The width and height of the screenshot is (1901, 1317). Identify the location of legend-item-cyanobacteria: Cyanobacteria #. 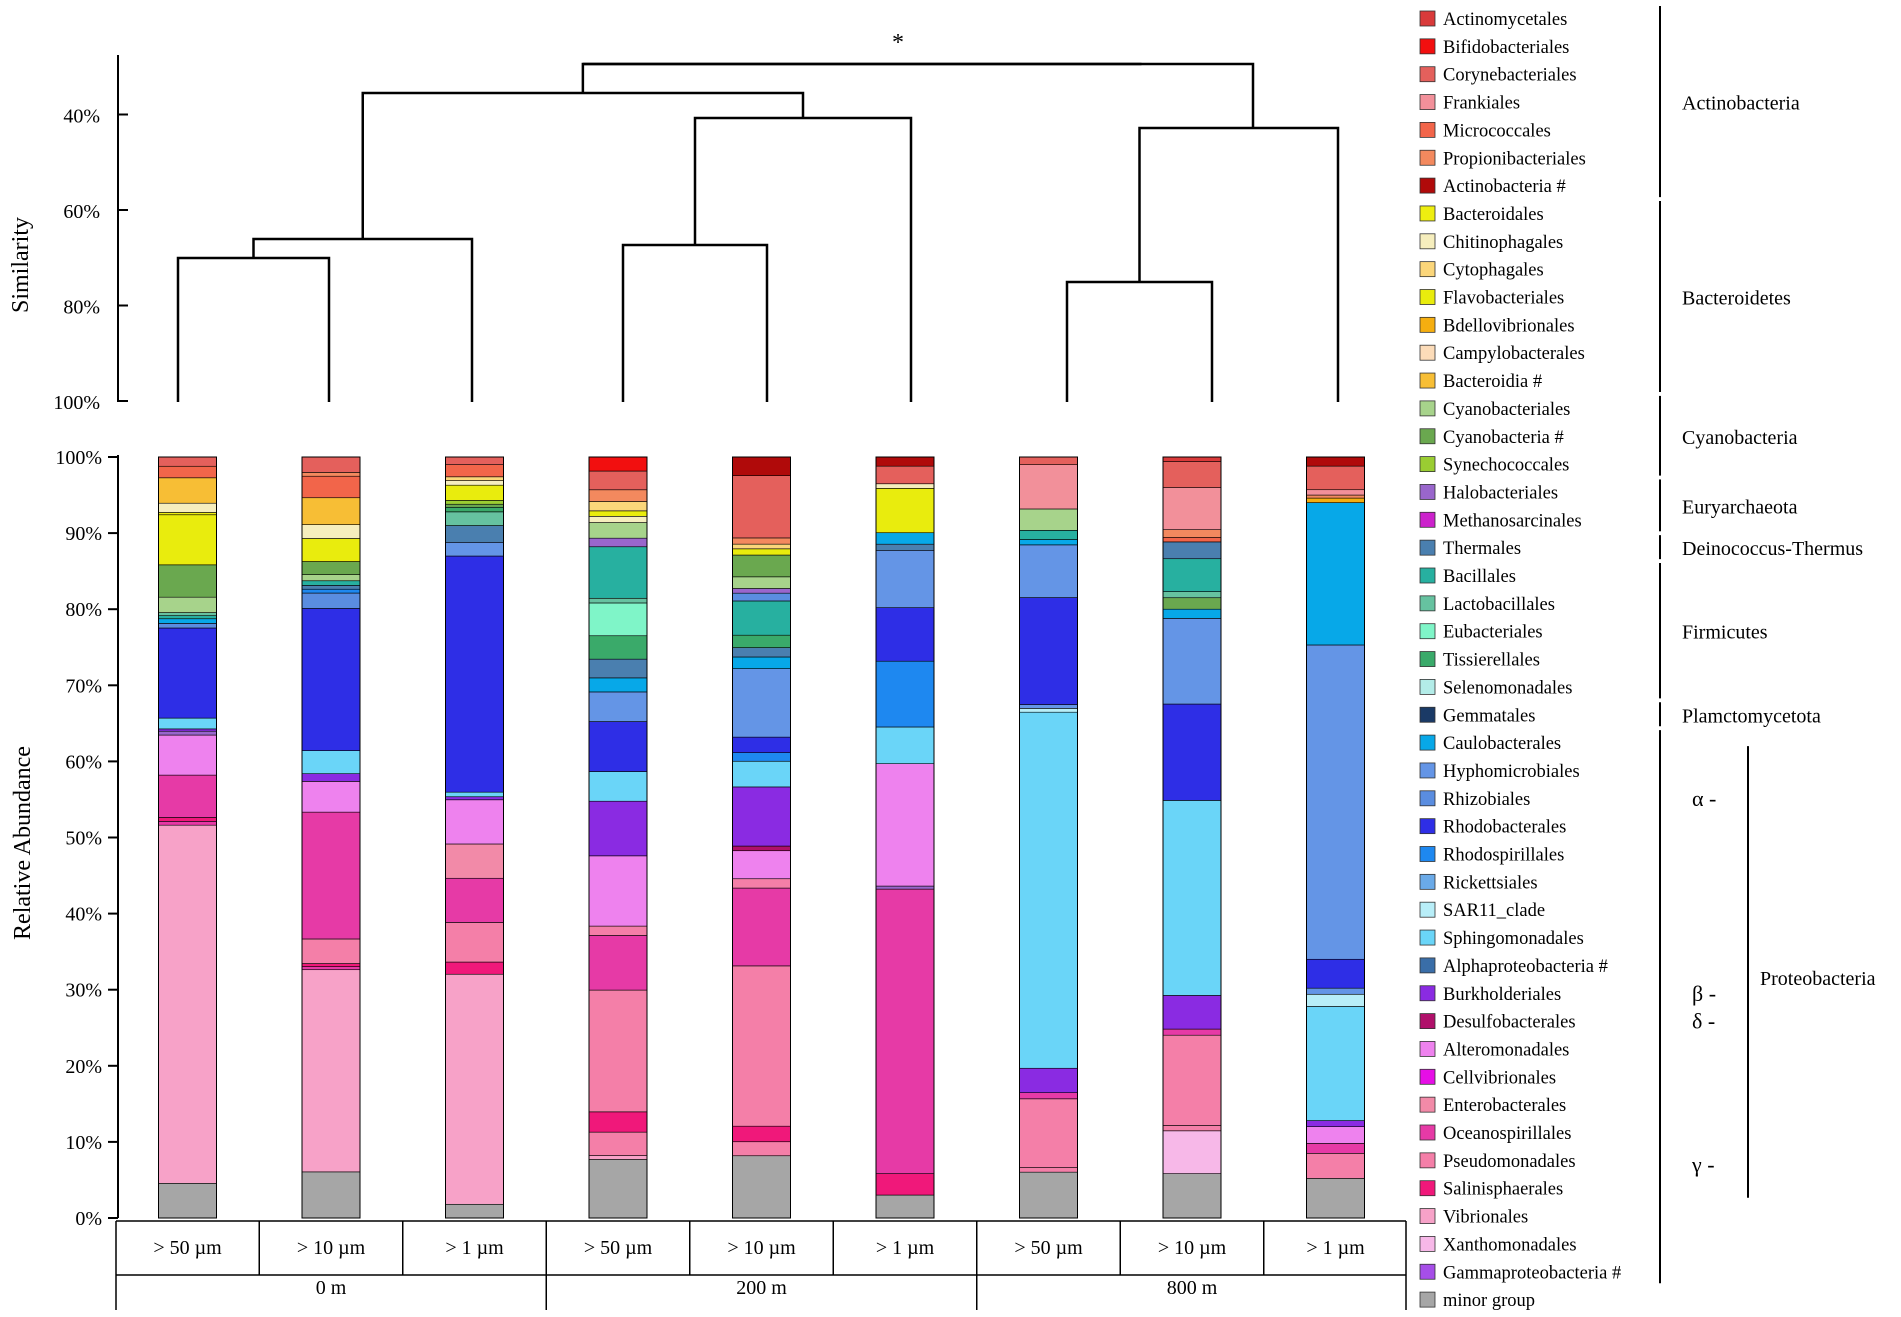
(1491, 438).